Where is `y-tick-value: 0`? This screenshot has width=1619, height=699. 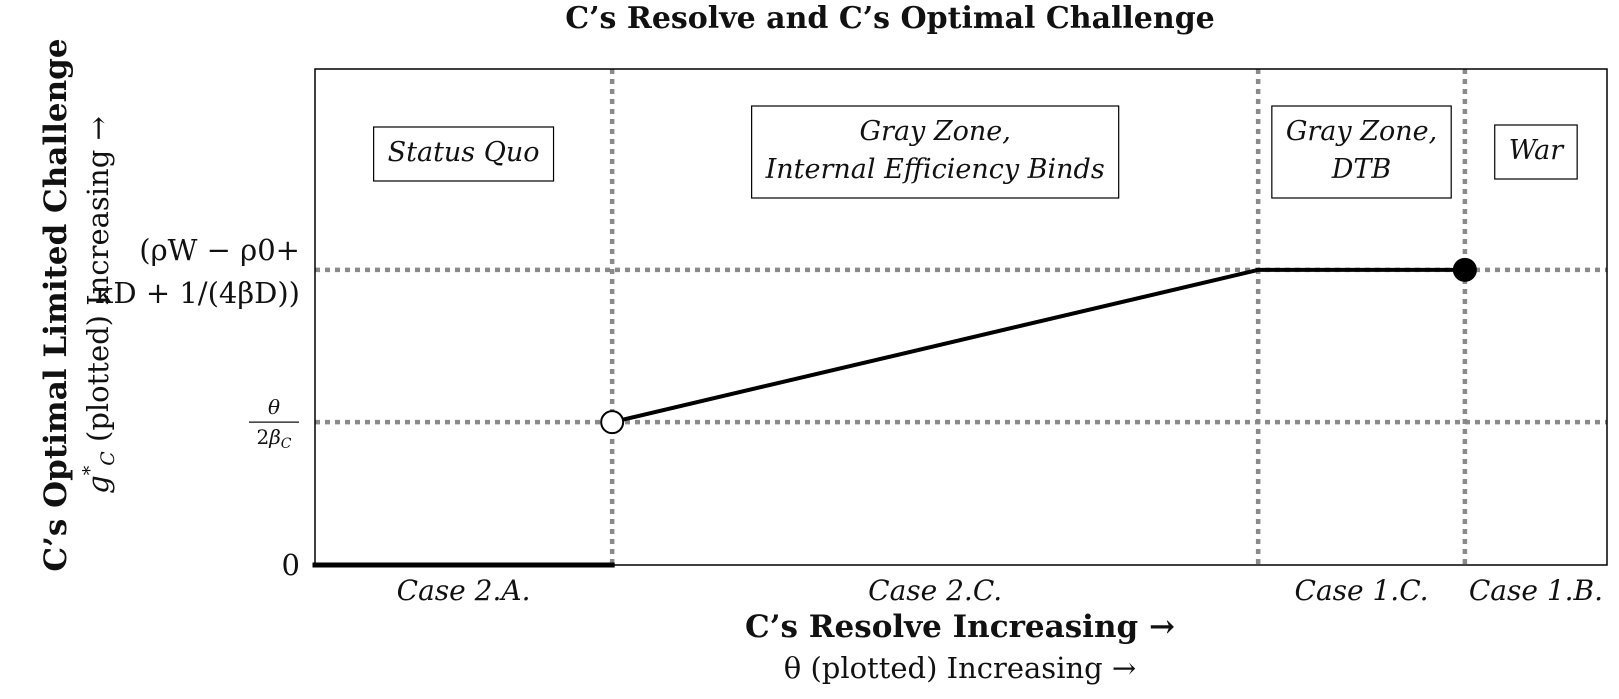
y-tick-value: 0 is located at coordinates (291, 565).